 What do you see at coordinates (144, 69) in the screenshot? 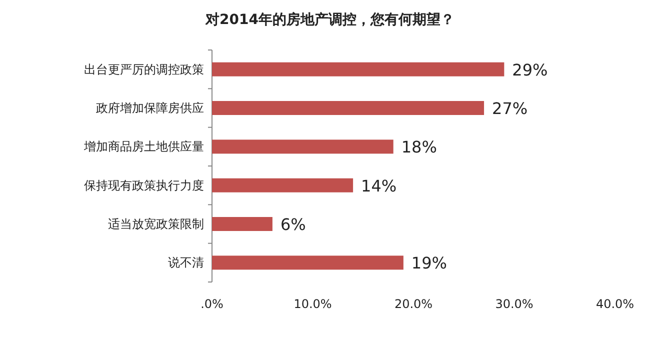
I see `y-tick-label: 出台更严厉的调控政策` at bounding box center [144, 69].